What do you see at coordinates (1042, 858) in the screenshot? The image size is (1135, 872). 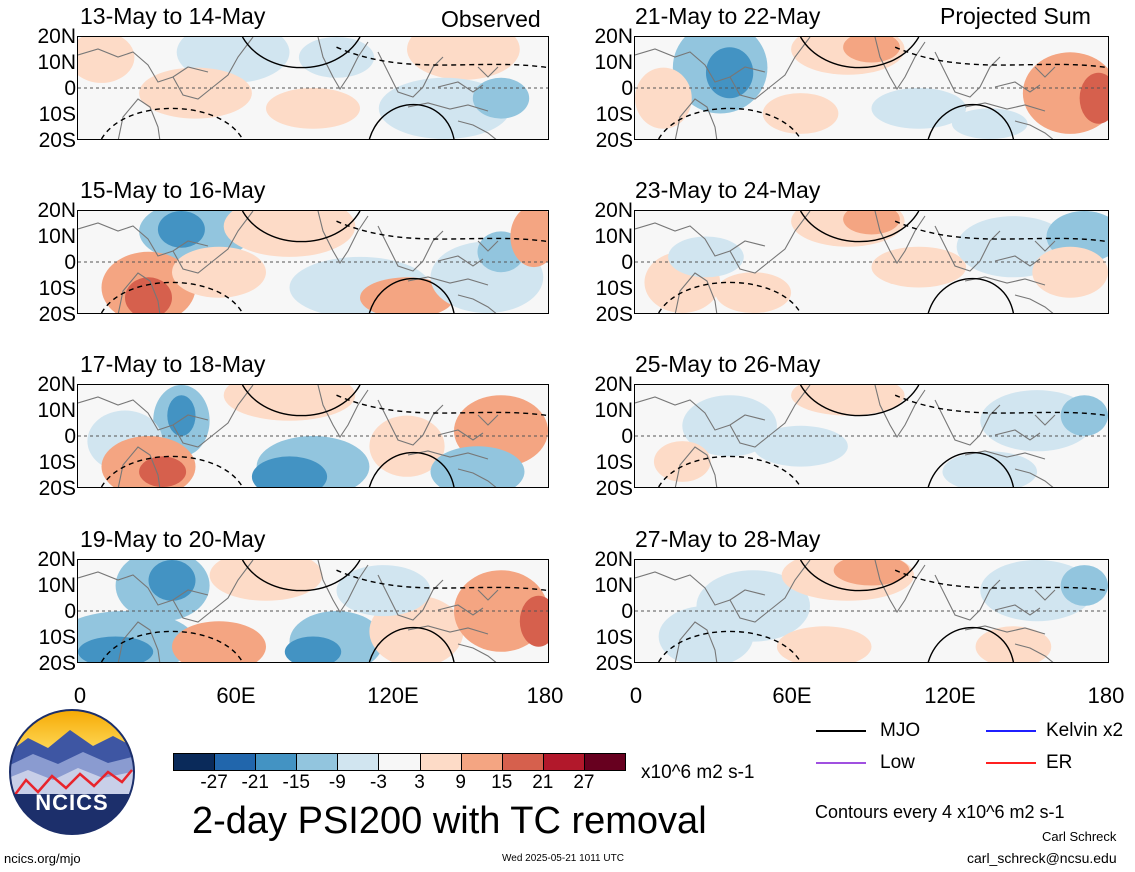 I see `author-email: carl_schreck@ncsu.edu` at bounding box center [1042, 858].